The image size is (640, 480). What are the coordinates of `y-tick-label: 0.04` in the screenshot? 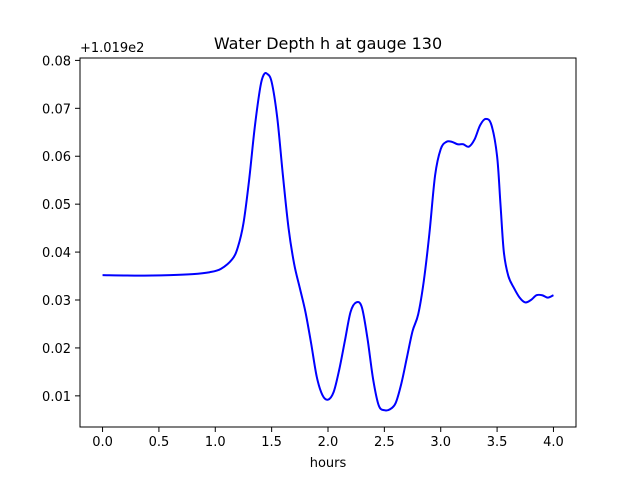 It's located at (56, 253).